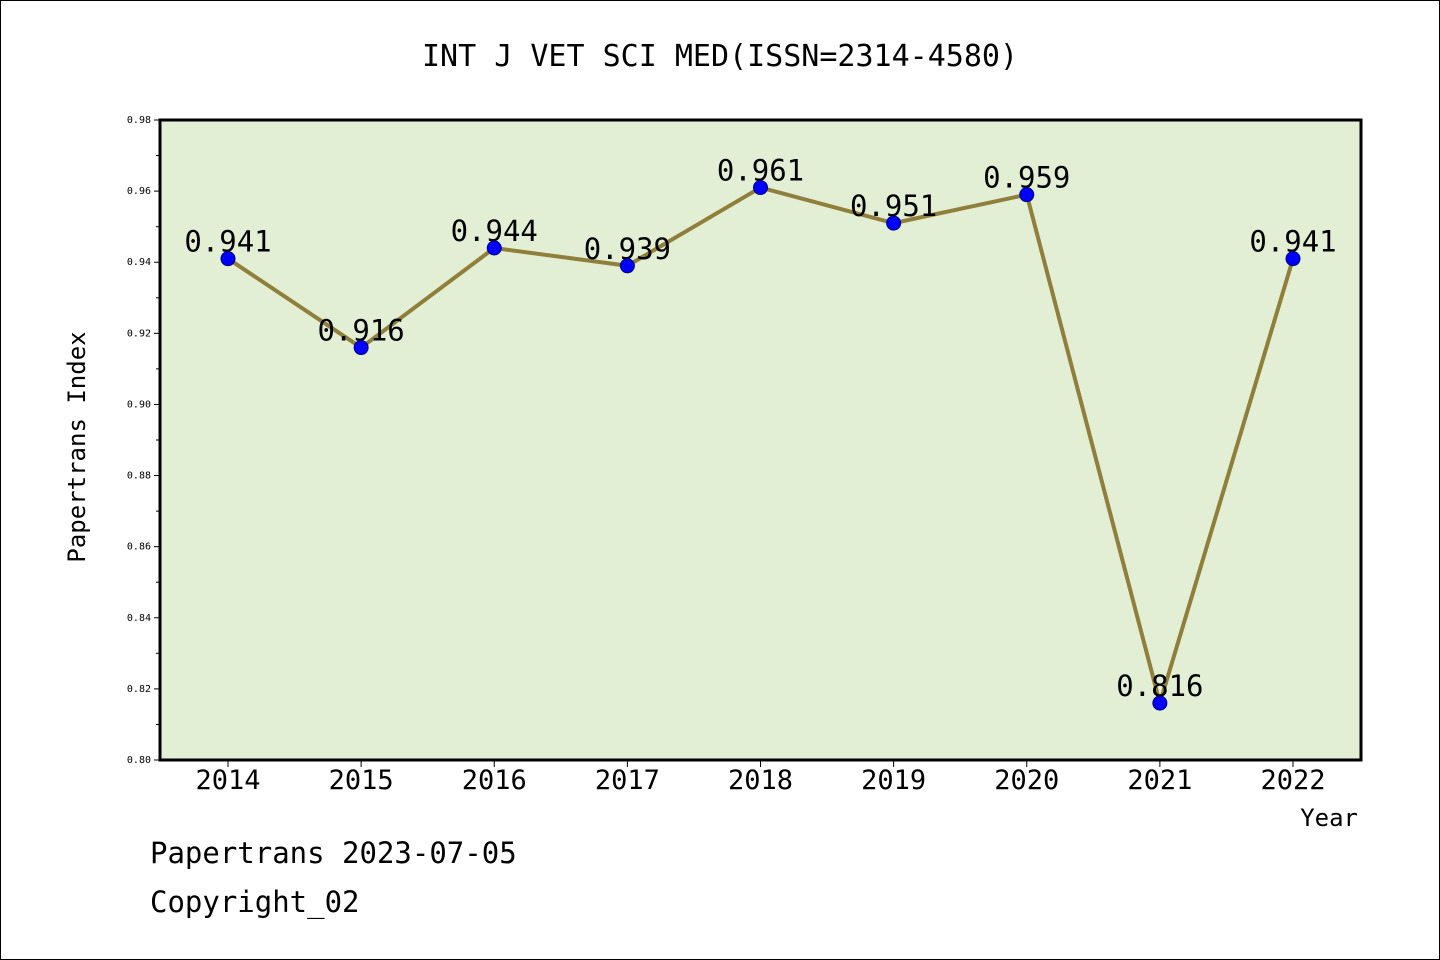  What do you see at coordinates (333, 853) in the screenshot?
I see `footer-date: Papertrans 2023-07-05` at bounding box center [333, 853].